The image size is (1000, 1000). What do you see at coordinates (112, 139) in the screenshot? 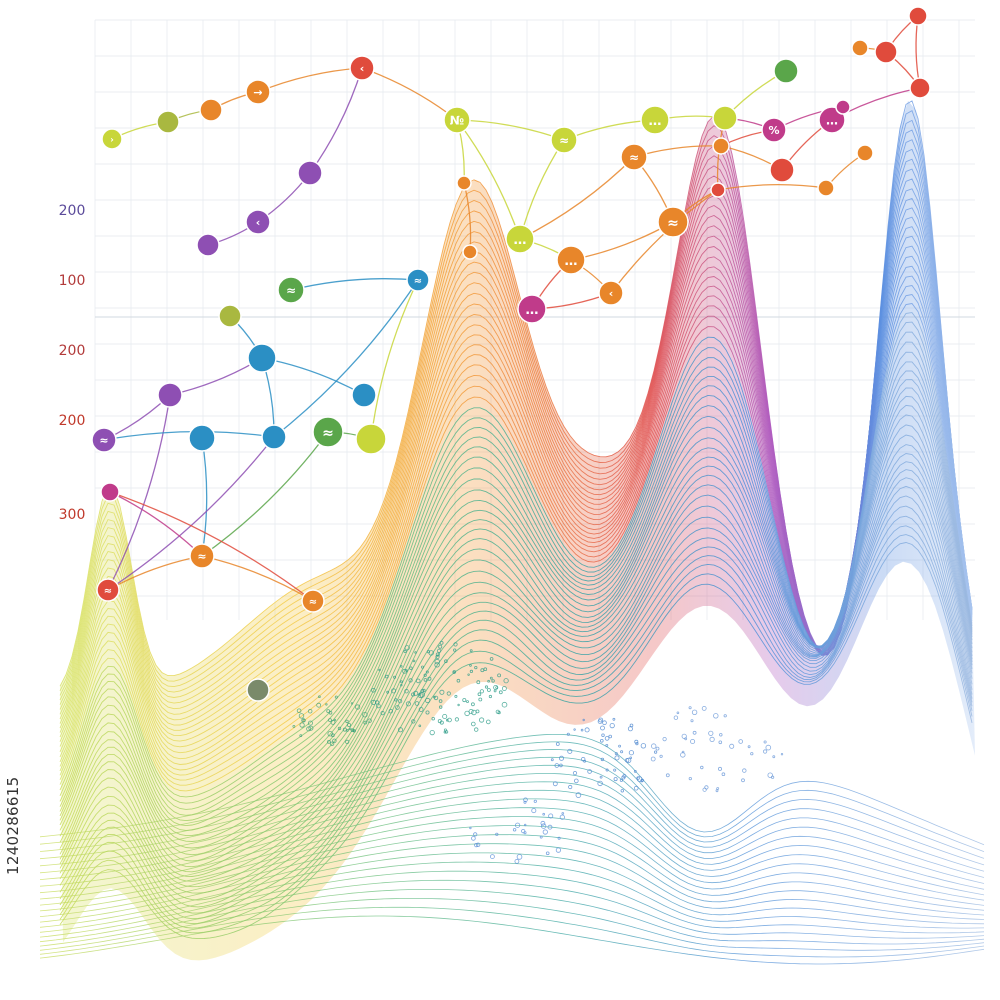
I see `network-node: ›` at bounding box center [112, 139].